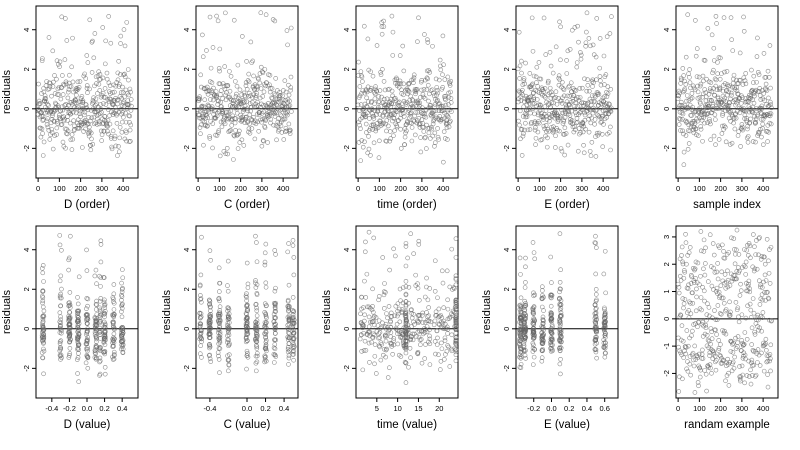 This screenshot has width=800, height=450. I want to click on points, so click(84, 86).